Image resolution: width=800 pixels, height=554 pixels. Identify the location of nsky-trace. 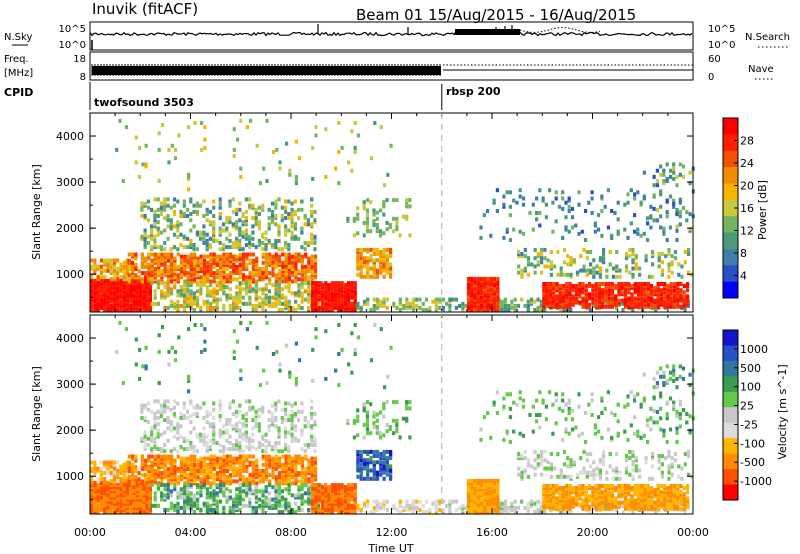
(391, 32).